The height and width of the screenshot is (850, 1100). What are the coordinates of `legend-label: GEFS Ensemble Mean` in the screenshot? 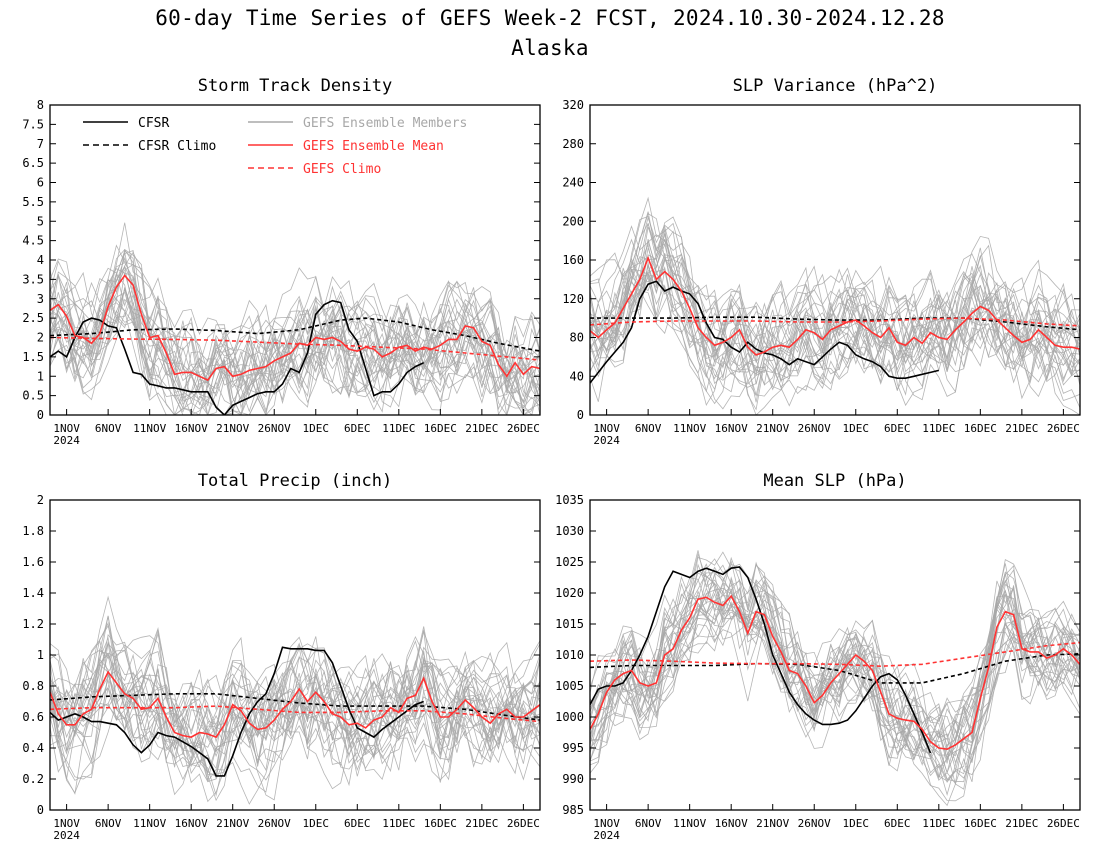 It's located at (373, 146).